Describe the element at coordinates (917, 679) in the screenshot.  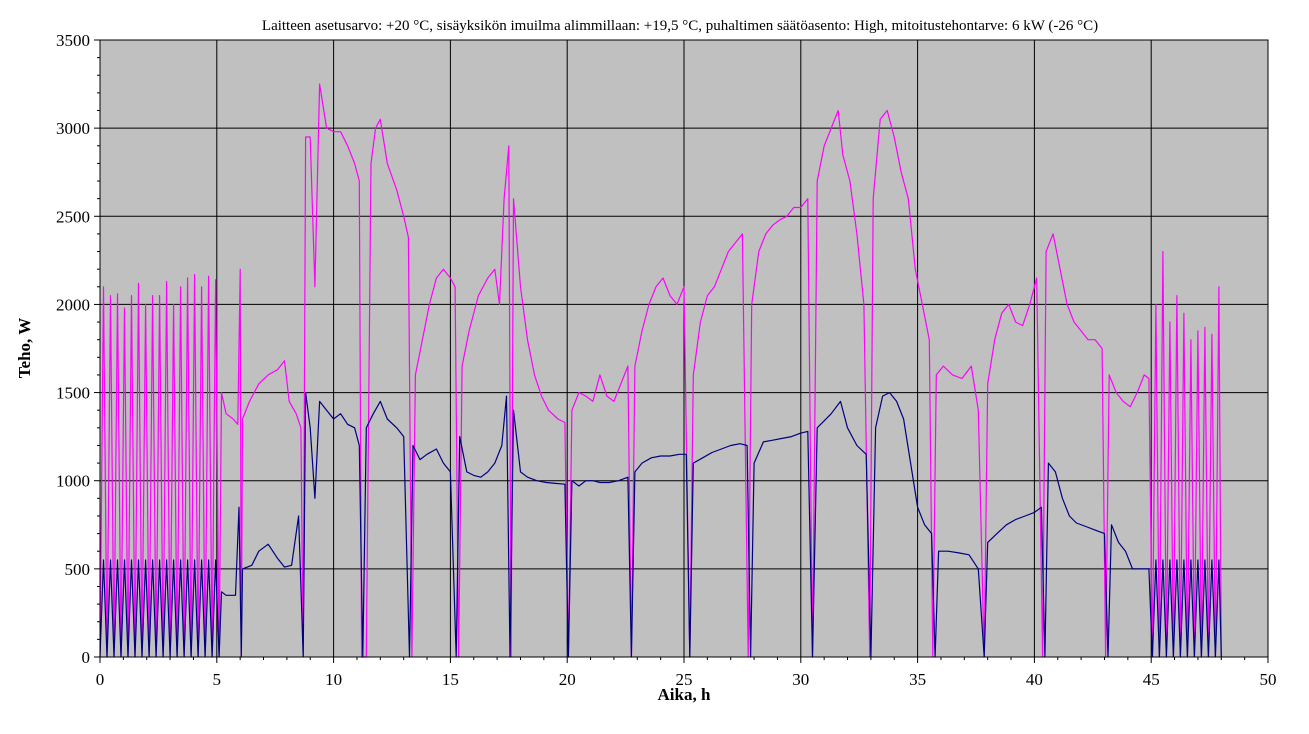
I see `x-tick-label: 35` at that location.